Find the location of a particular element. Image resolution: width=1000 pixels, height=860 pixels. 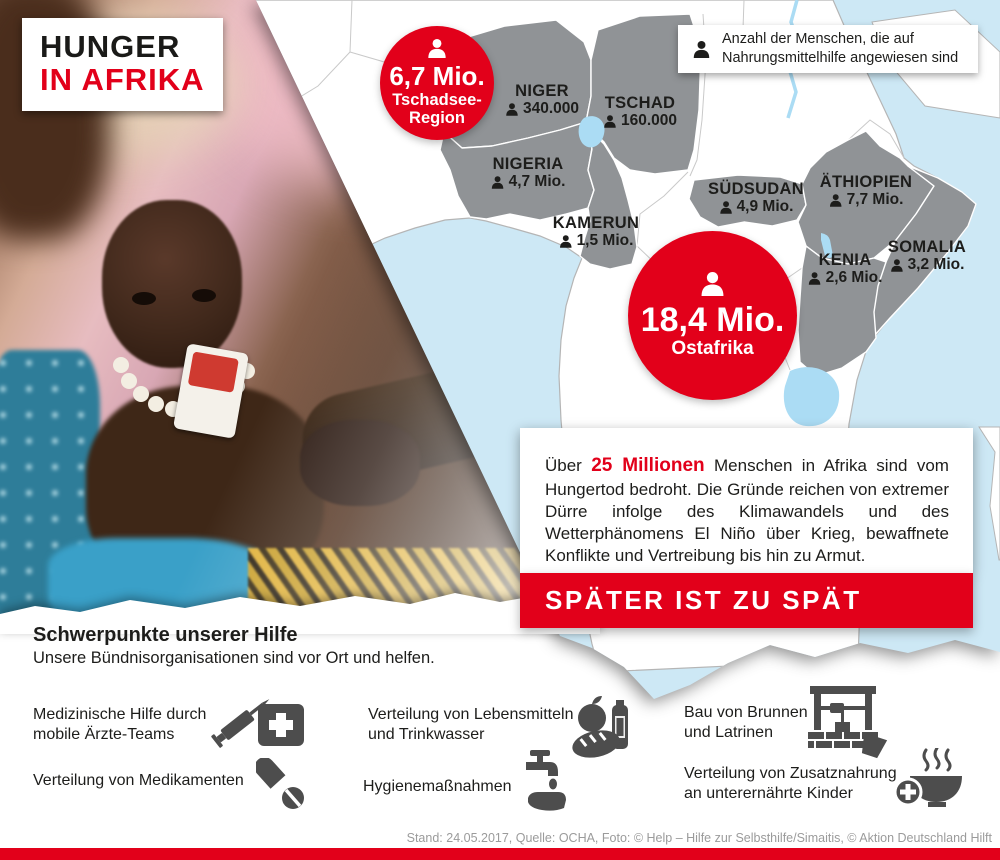

title-line1: HUNGER is located at coordinates (110, 46).